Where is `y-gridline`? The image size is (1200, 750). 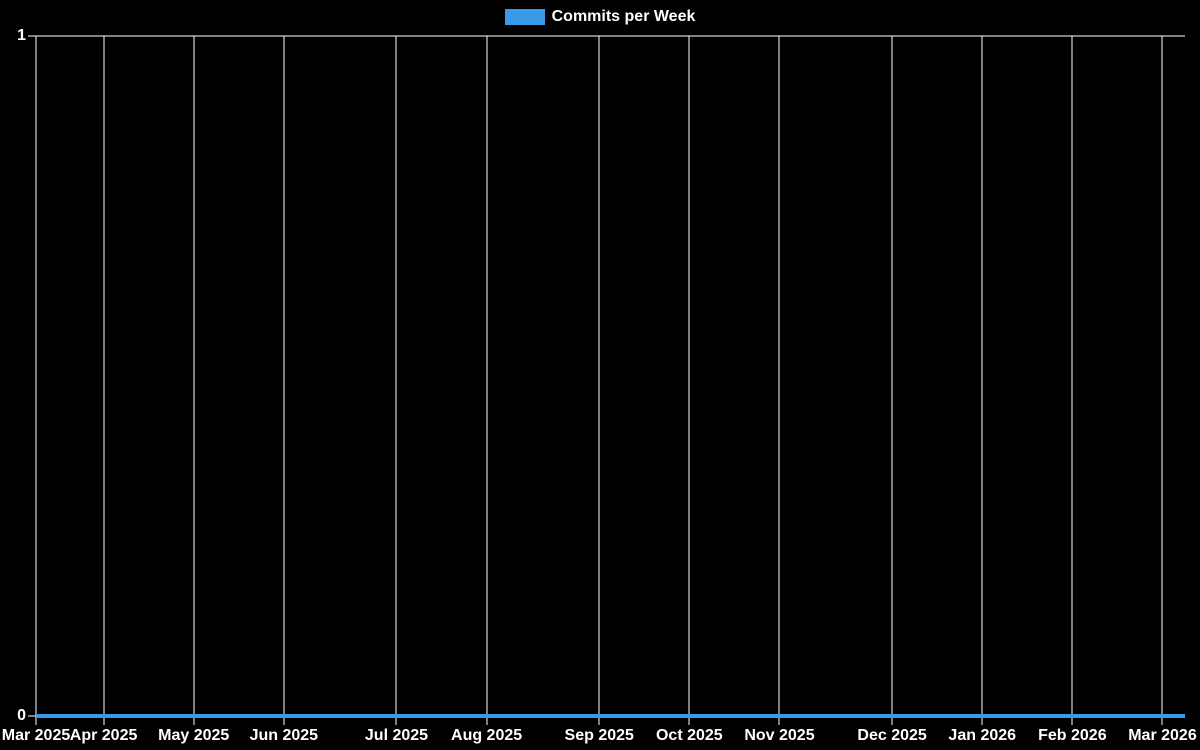 y-gridline is located at coordinates (606, 36).